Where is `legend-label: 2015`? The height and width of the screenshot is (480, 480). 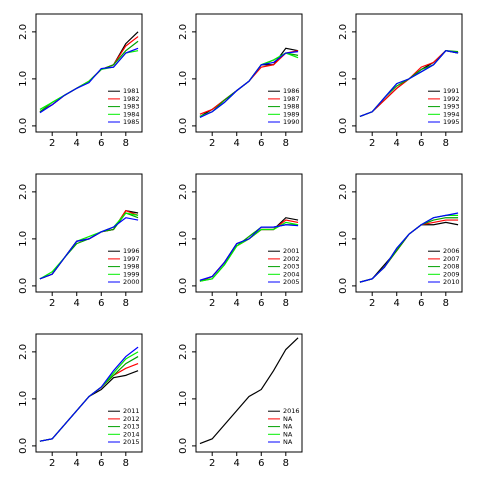 legend-label: 2015 is located at coordinates (131, 442).